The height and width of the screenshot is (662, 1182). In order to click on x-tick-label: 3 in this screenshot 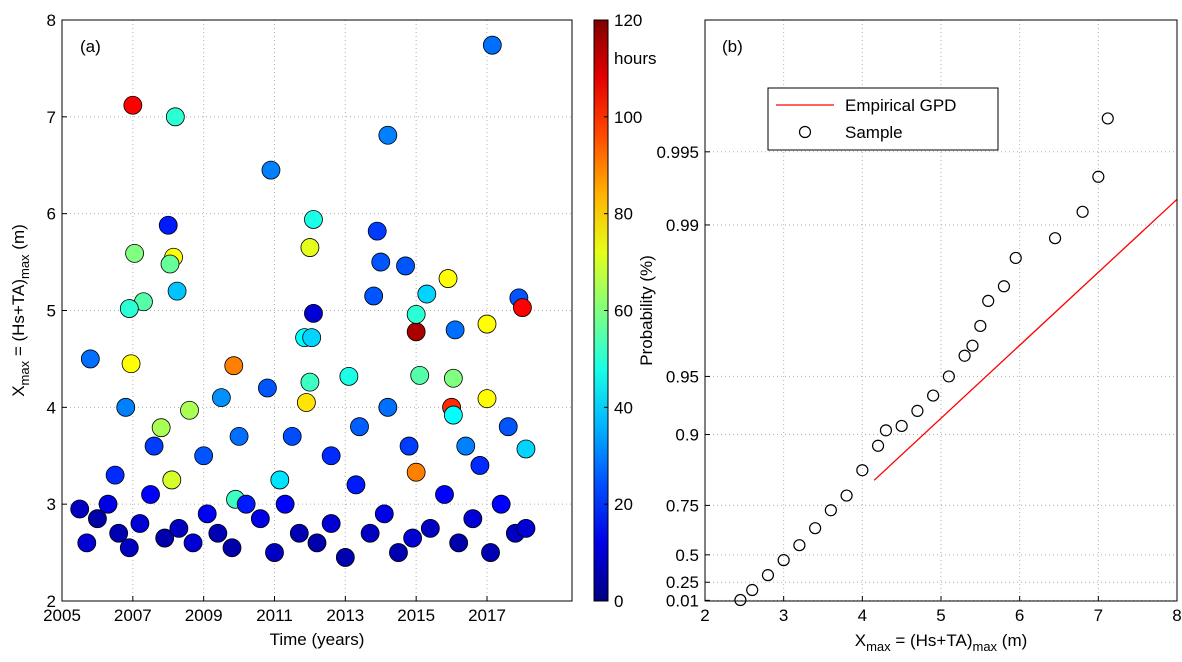, I will do `click(783, 615)`.